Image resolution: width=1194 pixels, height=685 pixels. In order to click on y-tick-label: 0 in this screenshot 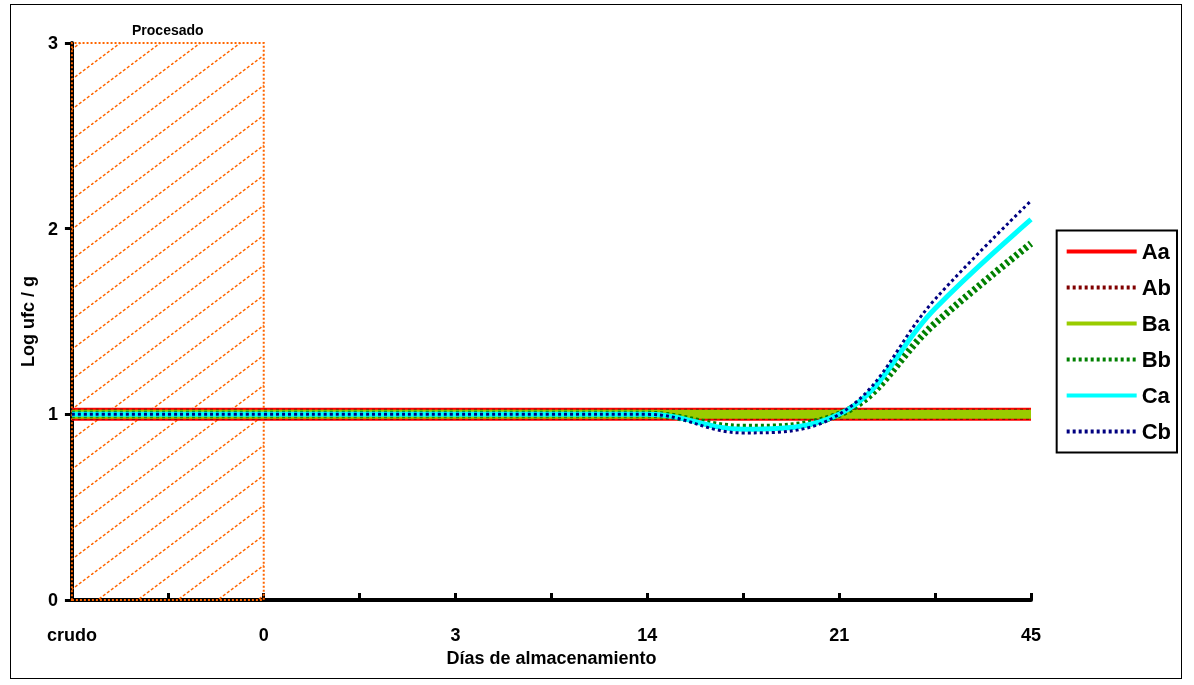, I will do `click(52, 600)`.